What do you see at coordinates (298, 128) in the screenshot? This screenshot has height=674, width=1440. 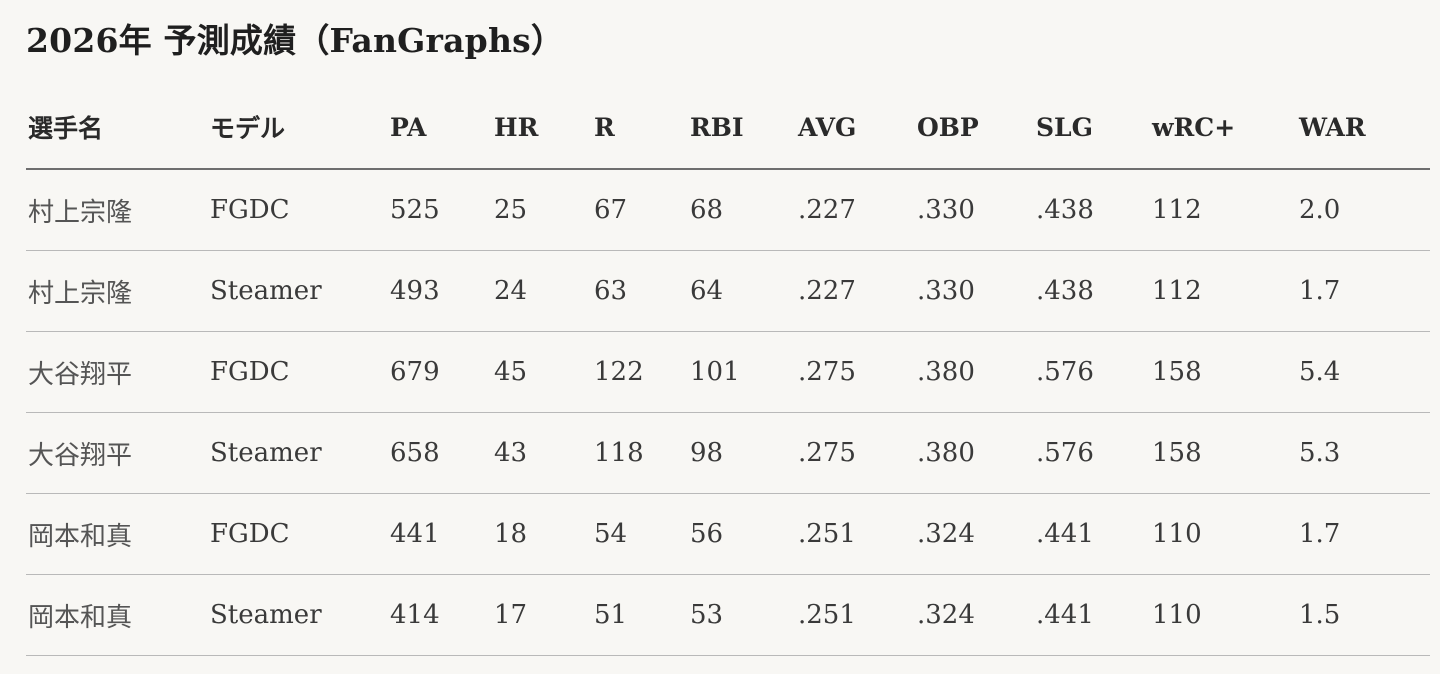 I see `column-header-model: モデル` at bounding box center [298, 128].